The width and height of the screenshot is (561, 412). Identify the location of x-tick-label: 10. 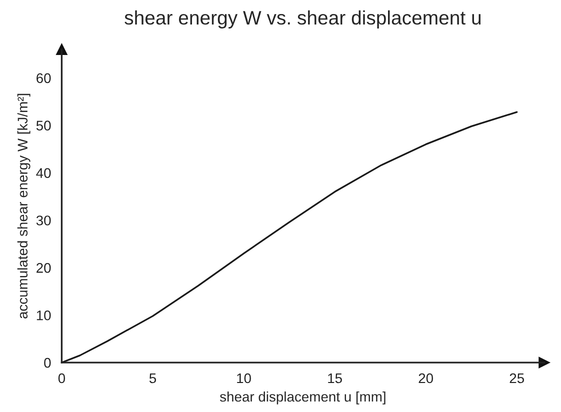
(244, 378).